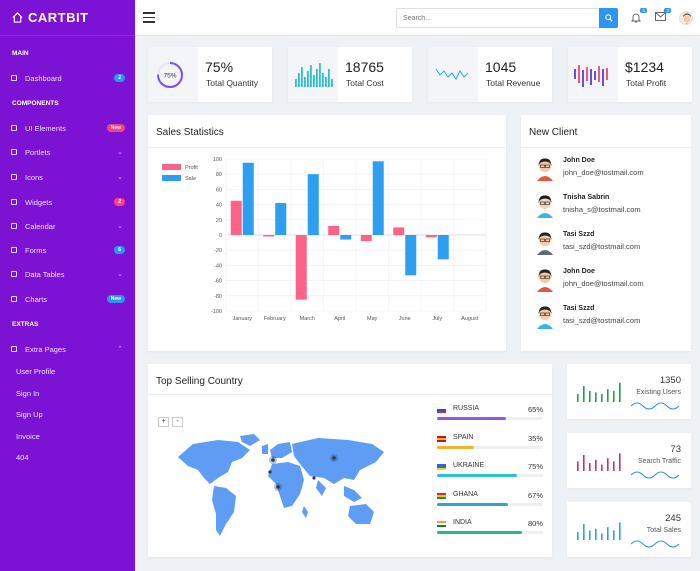 This screenshot has height=571, width=700. Describe the element at coordinates (490, 532) in the screenshot. I see `country-item-india: INDIA 80%` at that location.